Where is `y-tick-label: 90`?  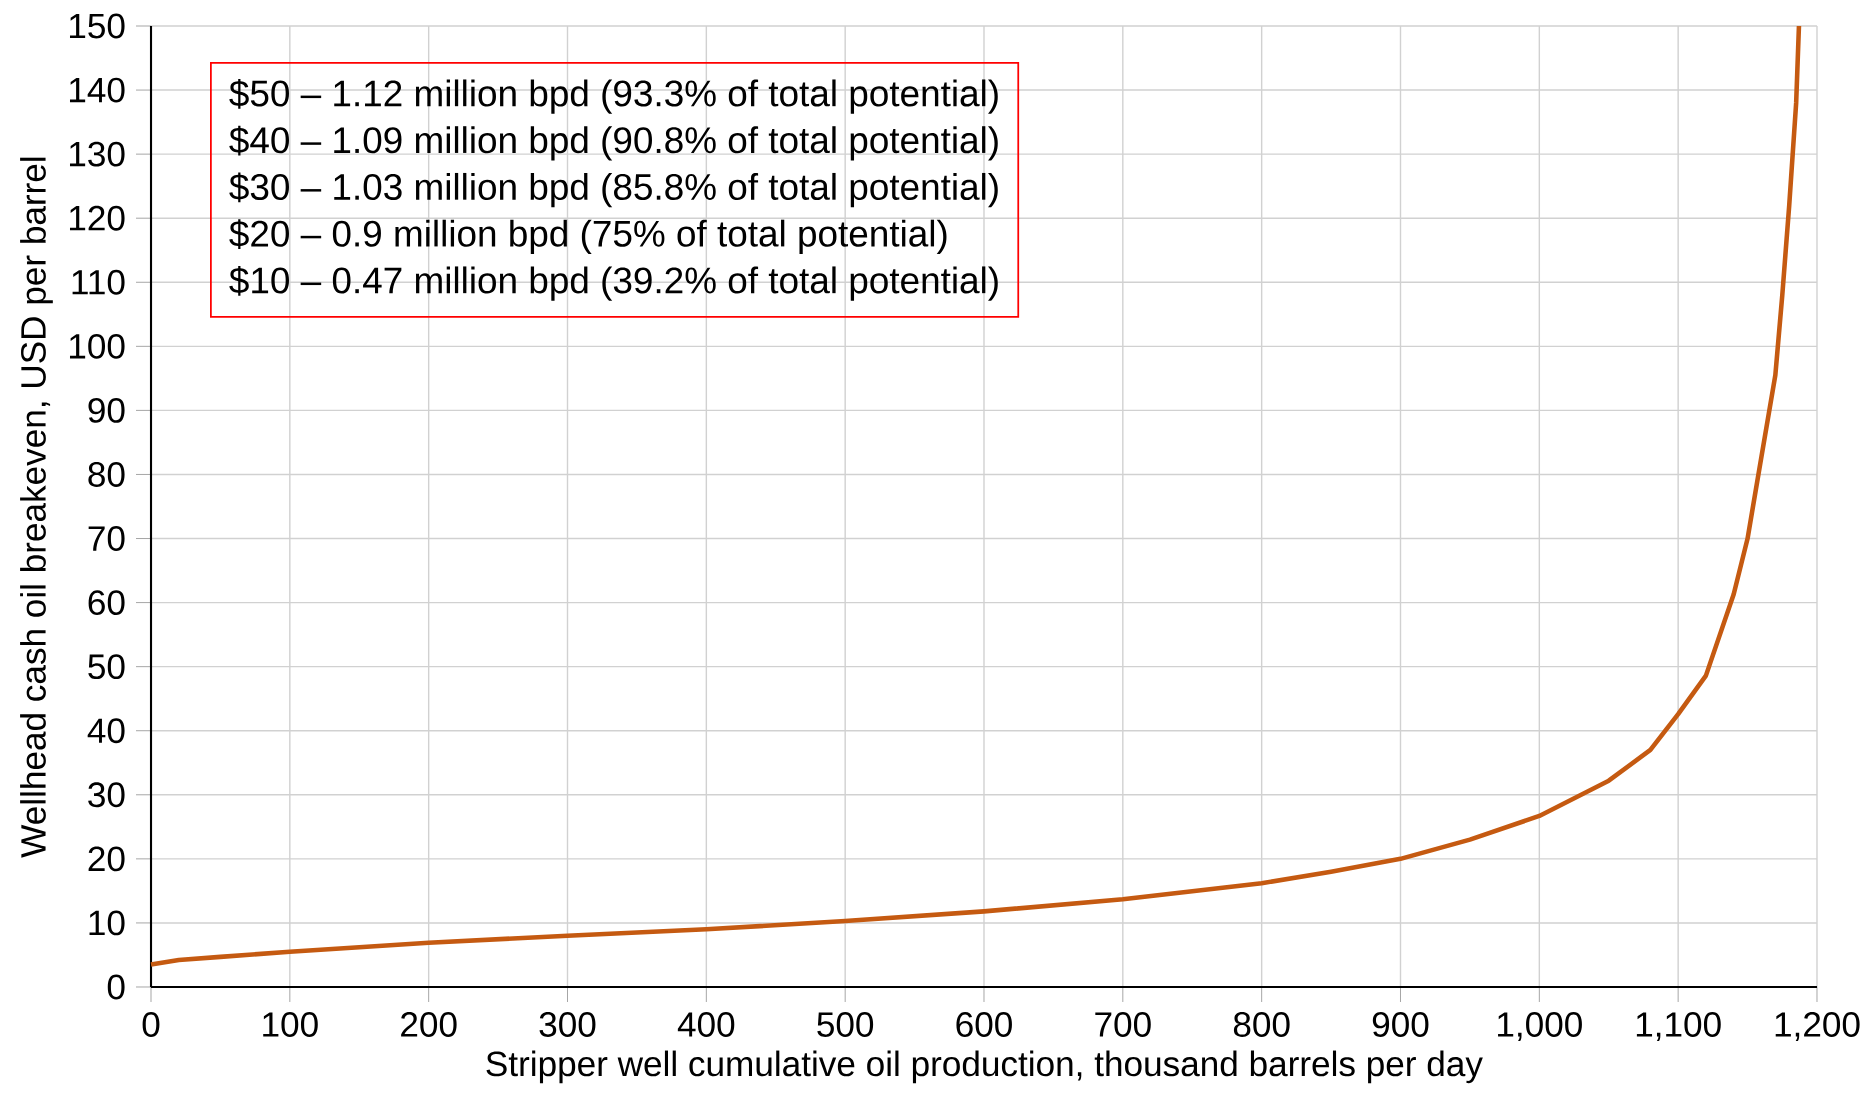
y-tick-label: 90 is located at coordinates (106, 410).